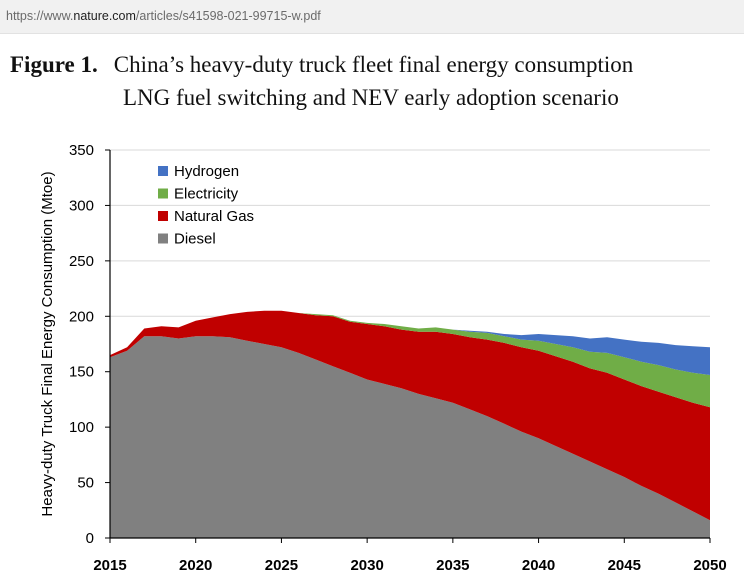 This screenshot has width=744, height=586. Describe the element at coordinates (81, 316) in the screenshot. I see `y-tick-label-200: 200` at that location.